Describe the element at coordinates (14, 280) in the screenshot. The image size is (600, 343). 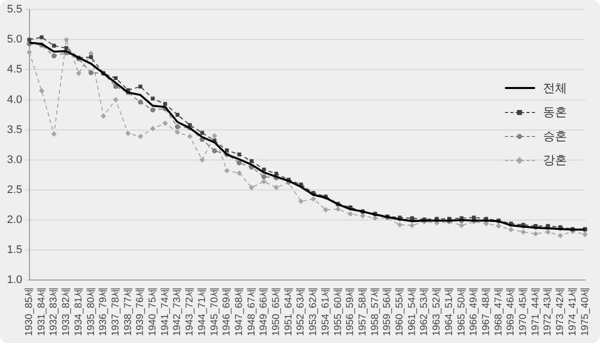
I see `y-tick-label: 1.0` at that location.